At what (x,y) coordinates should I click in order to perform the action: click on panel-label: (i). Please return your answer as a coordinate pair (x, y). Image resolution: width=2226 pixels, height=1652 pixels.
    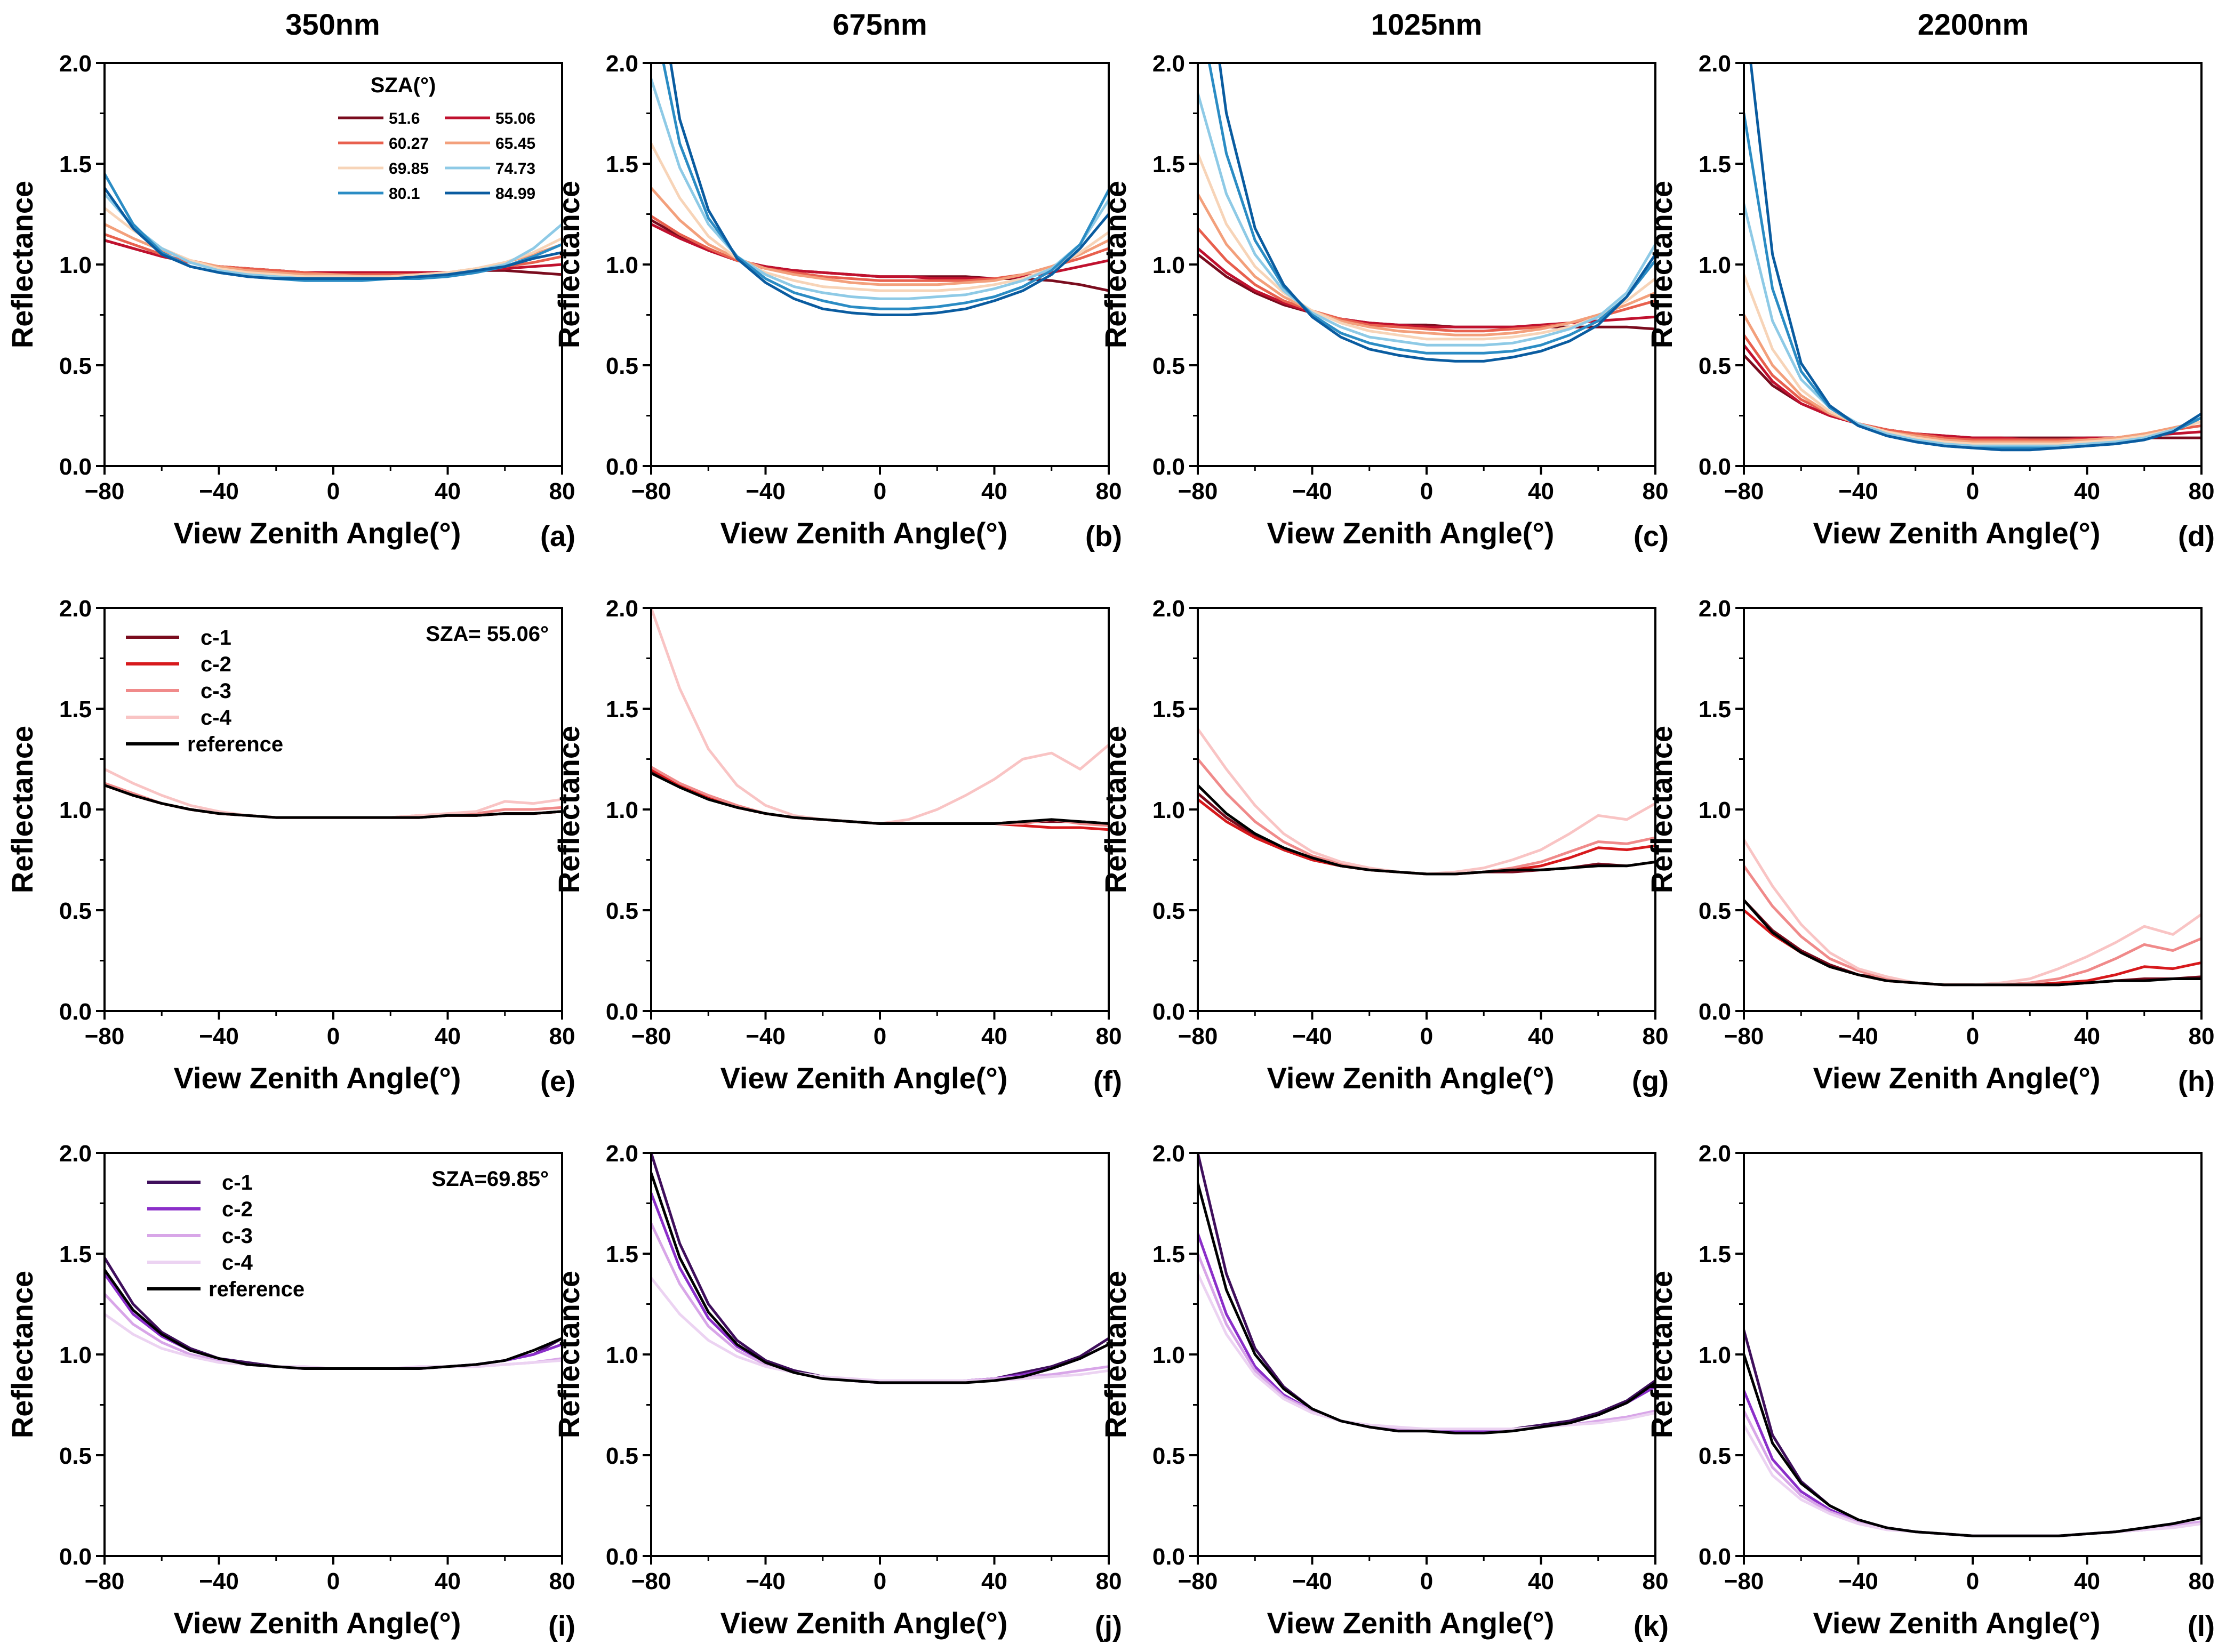
    Looking at the image, I should click on (561, 1626).